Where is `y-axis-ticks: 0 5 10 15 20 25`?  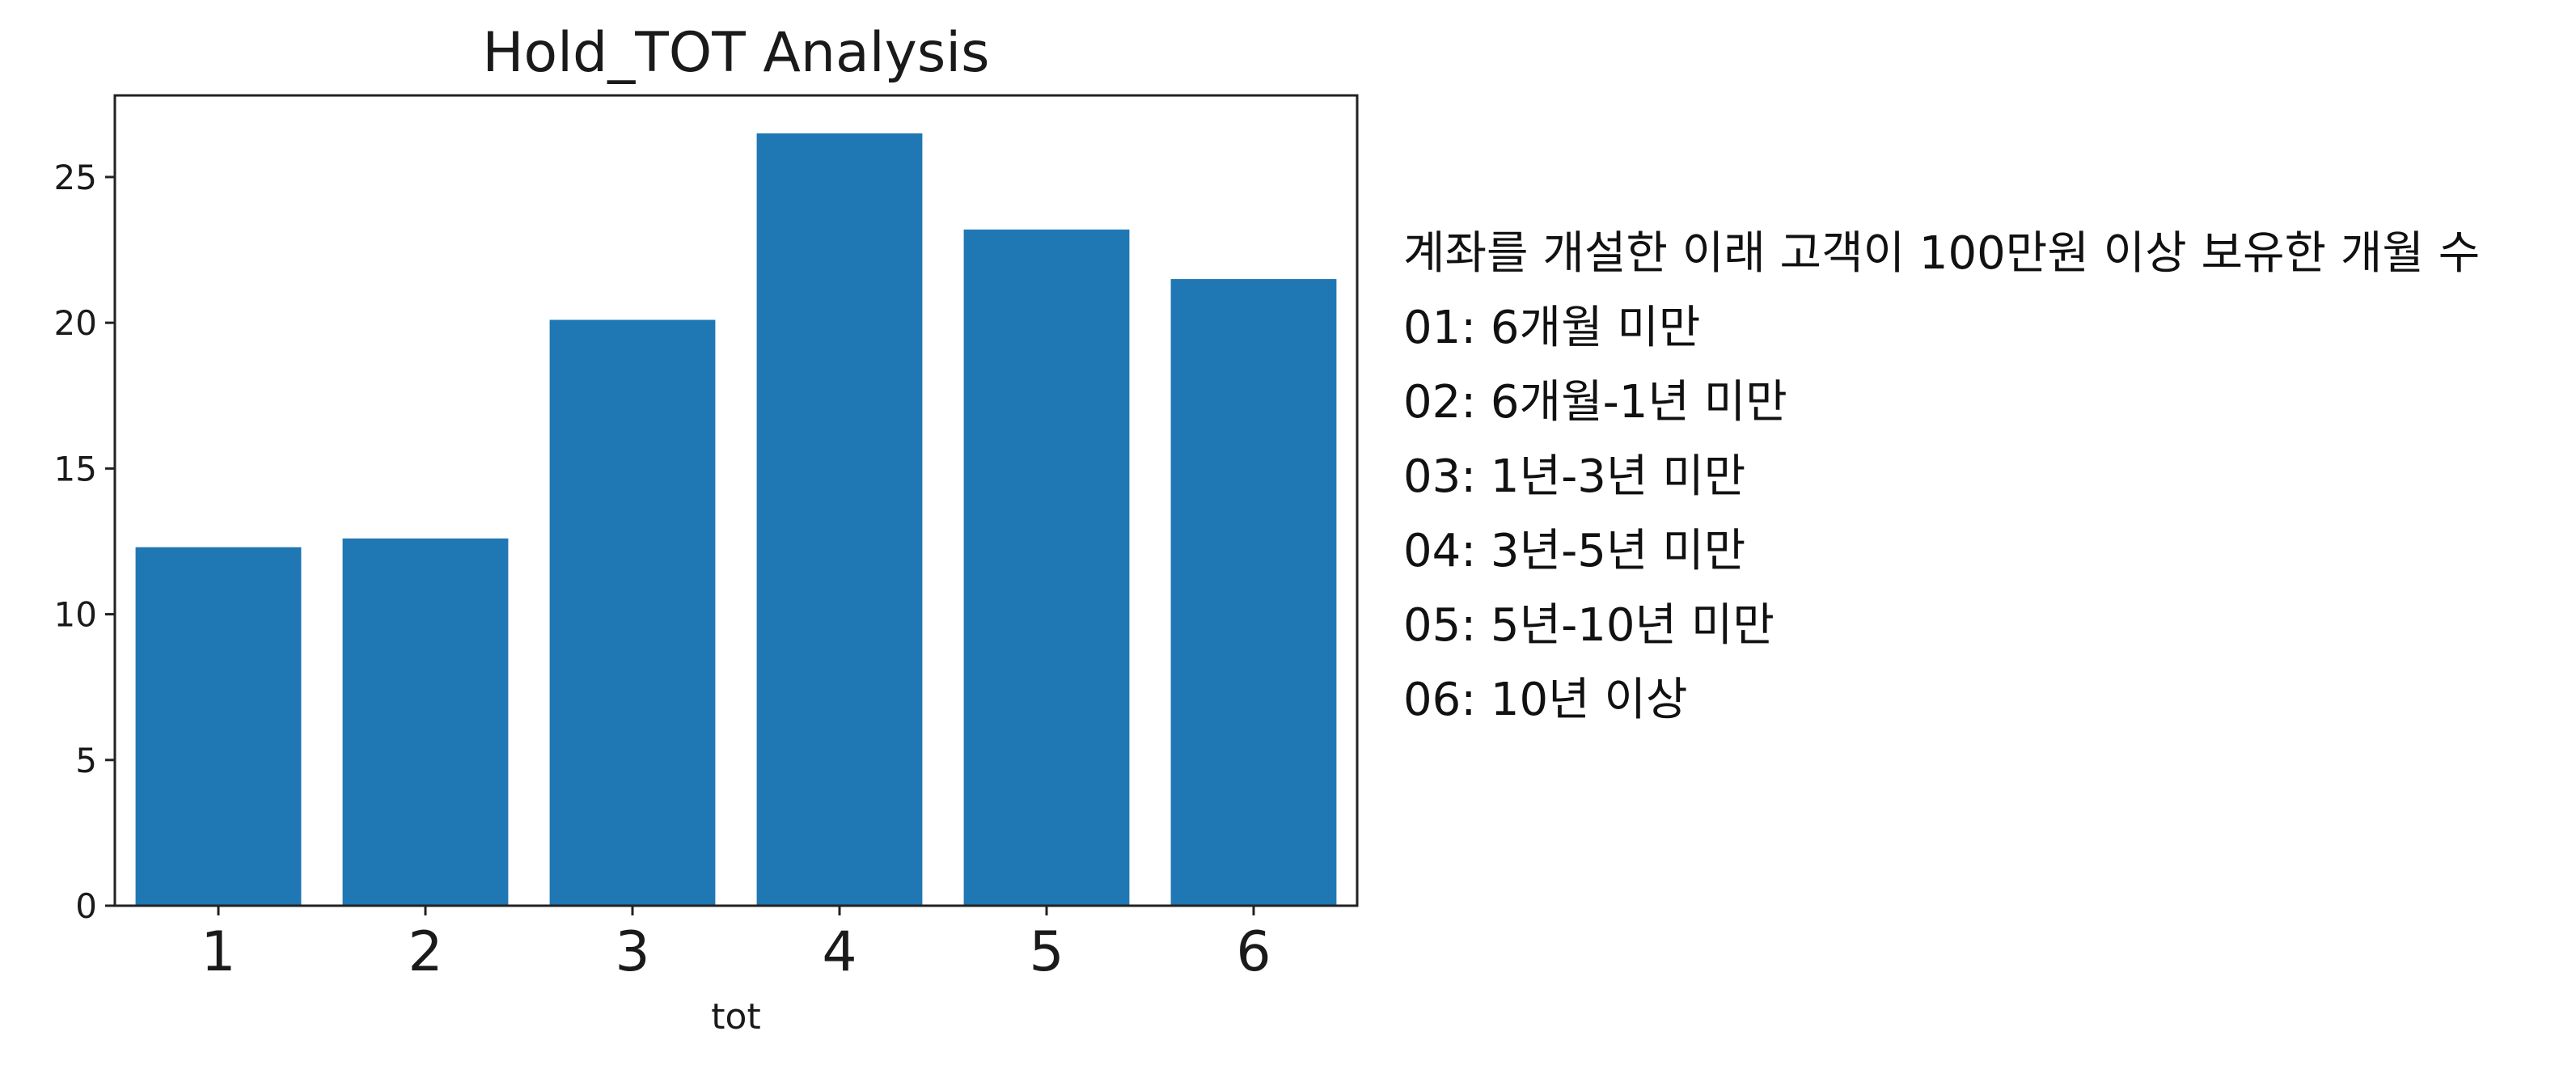 y-axis-ticks: 0 5 10 15 20 25 is located at coordinates (84, 542).